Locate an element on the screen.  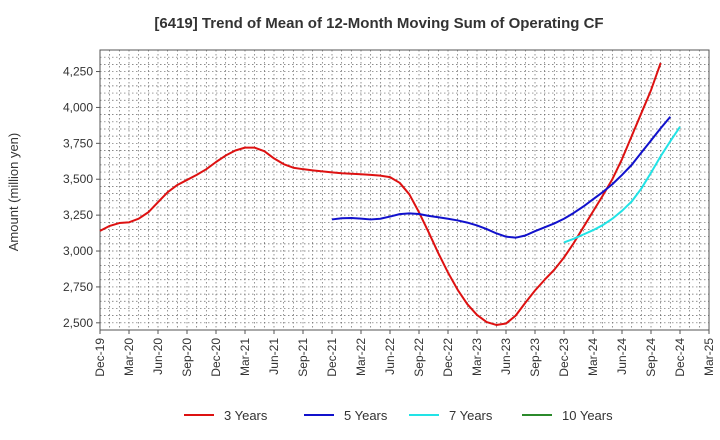
x-tick-label: Dec-20 is located at coordinates (216, 357).